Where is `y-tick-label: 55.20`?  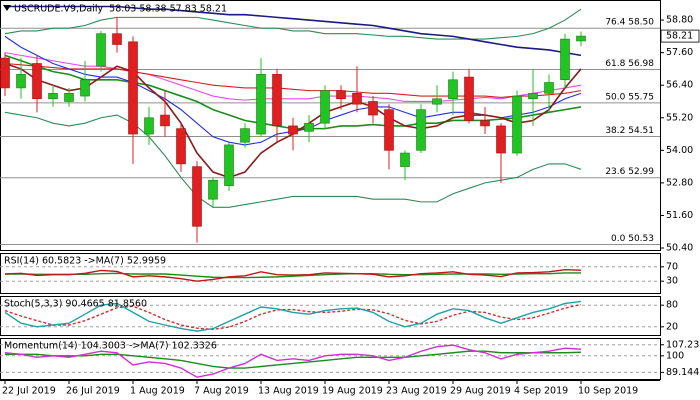 y-tick-label: 55.20 is located at coordinates (679, 117).